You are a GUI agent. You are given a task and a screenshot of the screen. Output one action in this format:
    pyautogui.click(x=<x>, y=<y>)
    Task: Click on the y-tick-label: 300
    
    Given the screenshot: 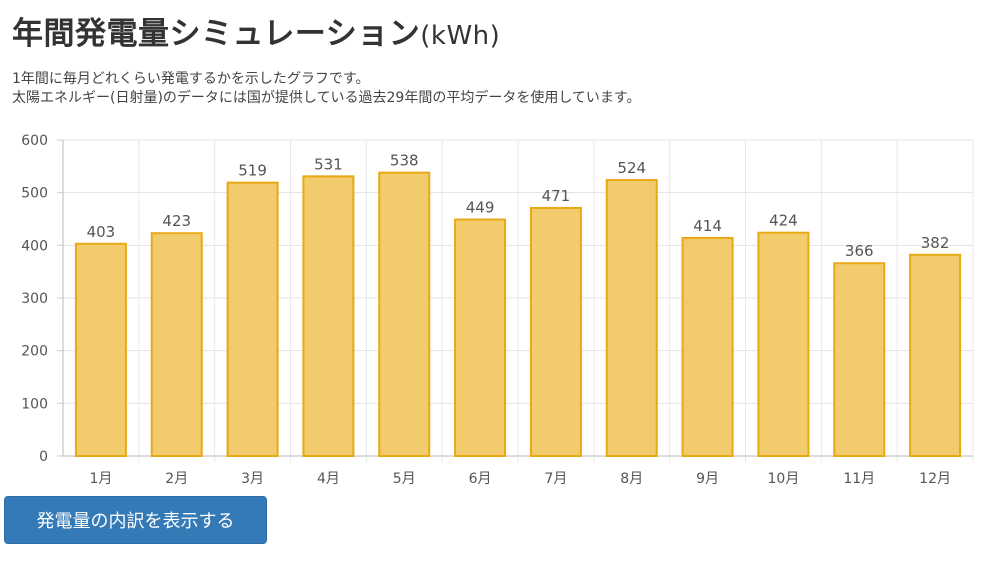 What is the action you would take?
    pyautogui.click(x=34, y=299)
    